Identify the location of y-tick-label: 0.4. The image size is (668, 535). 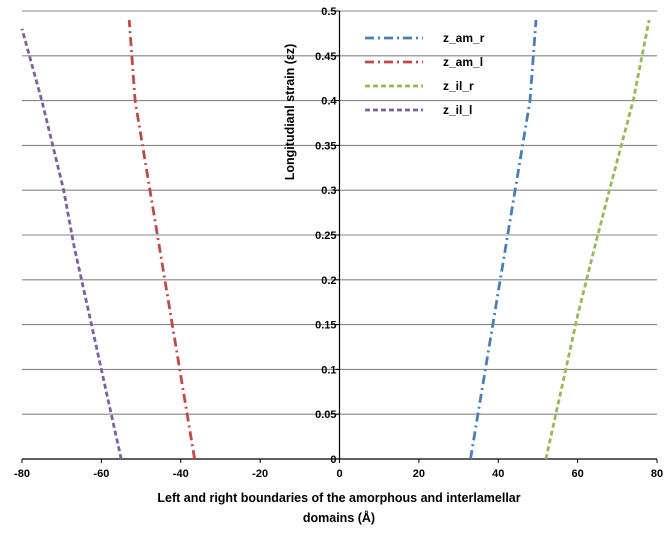
(329, 102).